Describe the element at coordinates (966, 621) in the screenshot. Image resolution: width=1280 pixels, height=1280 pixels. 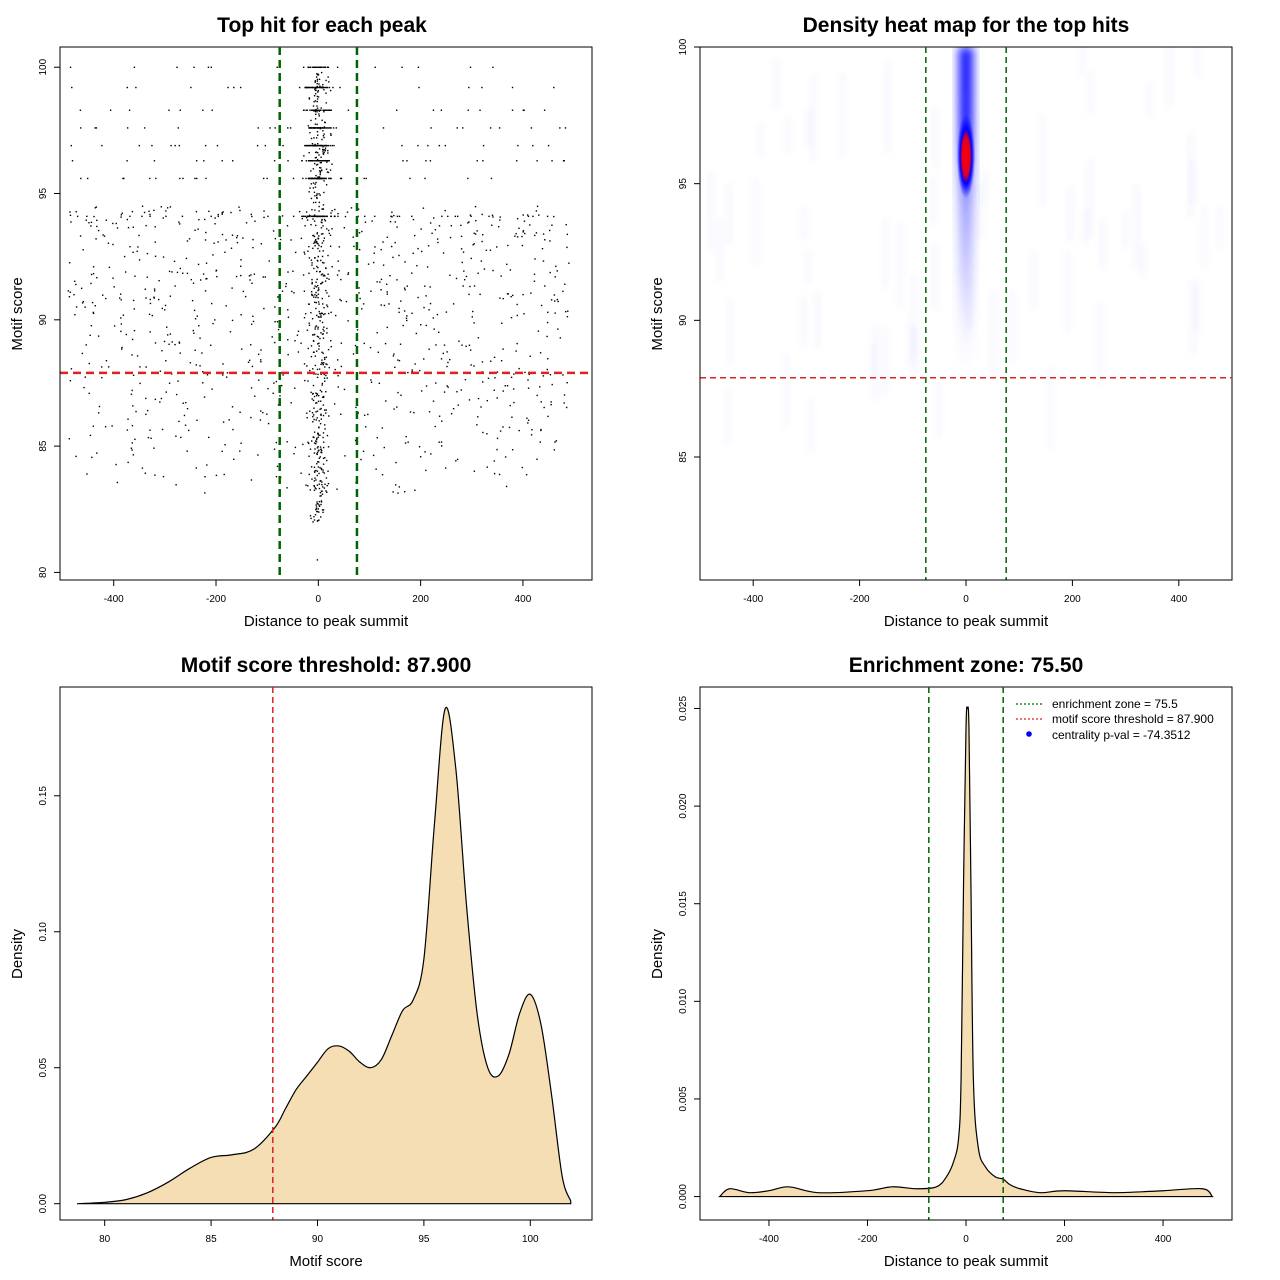
I see `x-axis-label: Distance to peak summit` at that location.